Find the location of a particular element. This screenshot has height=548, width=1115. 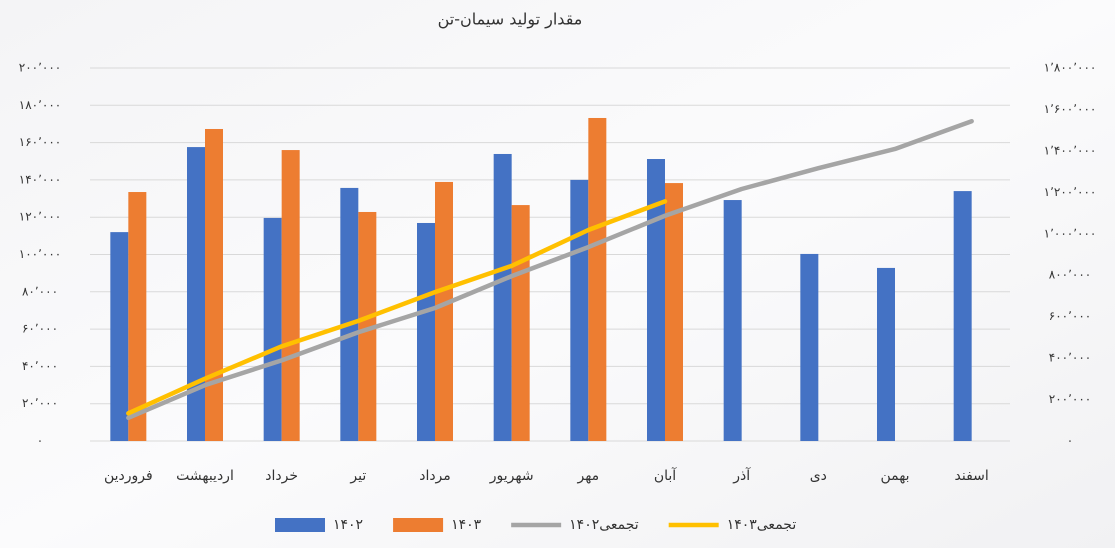

y-tick-label: ۶۰٬۰۰۰ is located at coordinates (40, 329).